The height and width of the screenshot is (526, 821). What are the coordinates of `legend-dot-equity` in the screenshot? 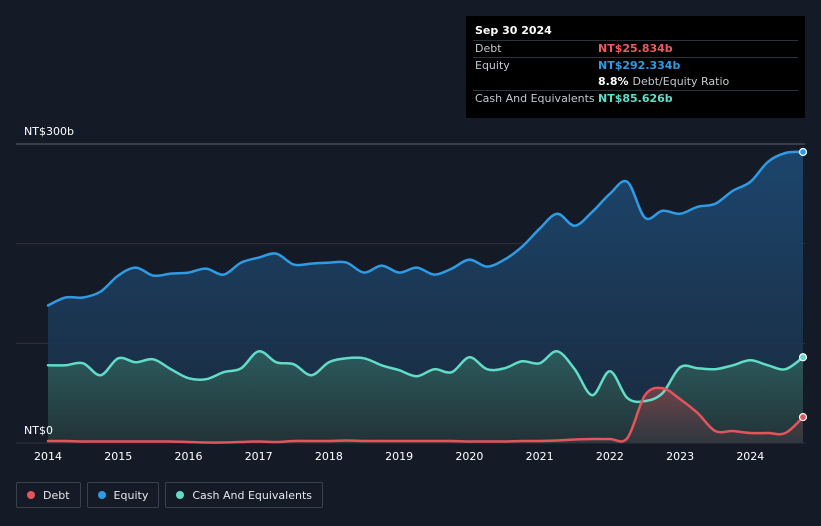 It's located at (101, 495).